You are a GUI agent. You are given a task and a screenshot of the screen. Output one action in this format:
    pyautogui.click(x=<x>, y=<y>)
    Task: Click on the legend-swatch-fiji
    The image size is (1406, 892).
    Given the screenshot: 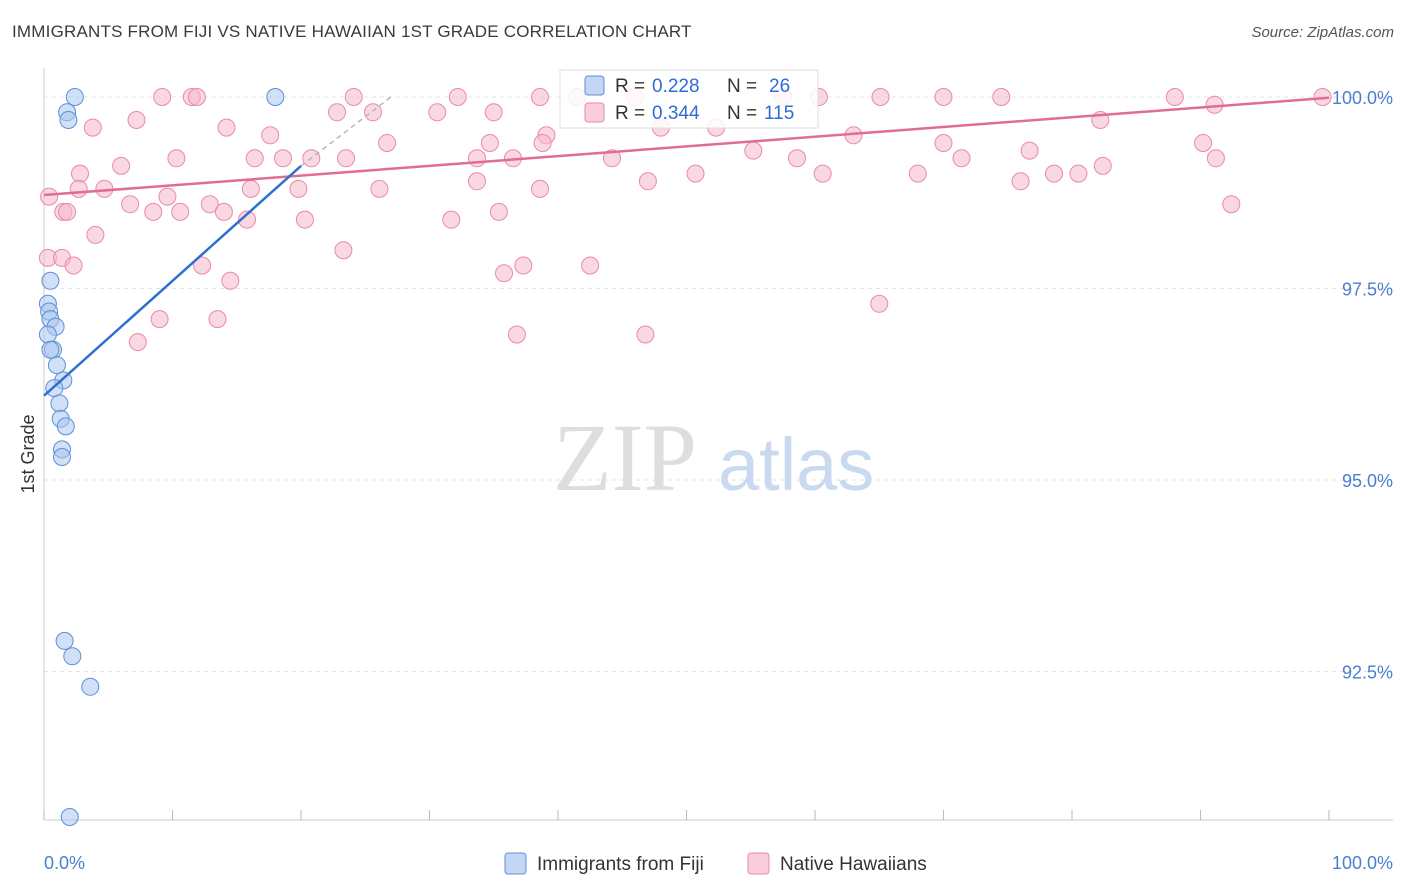 What is the action you would take?
    pyautogui.click(x=594, y=85)
    